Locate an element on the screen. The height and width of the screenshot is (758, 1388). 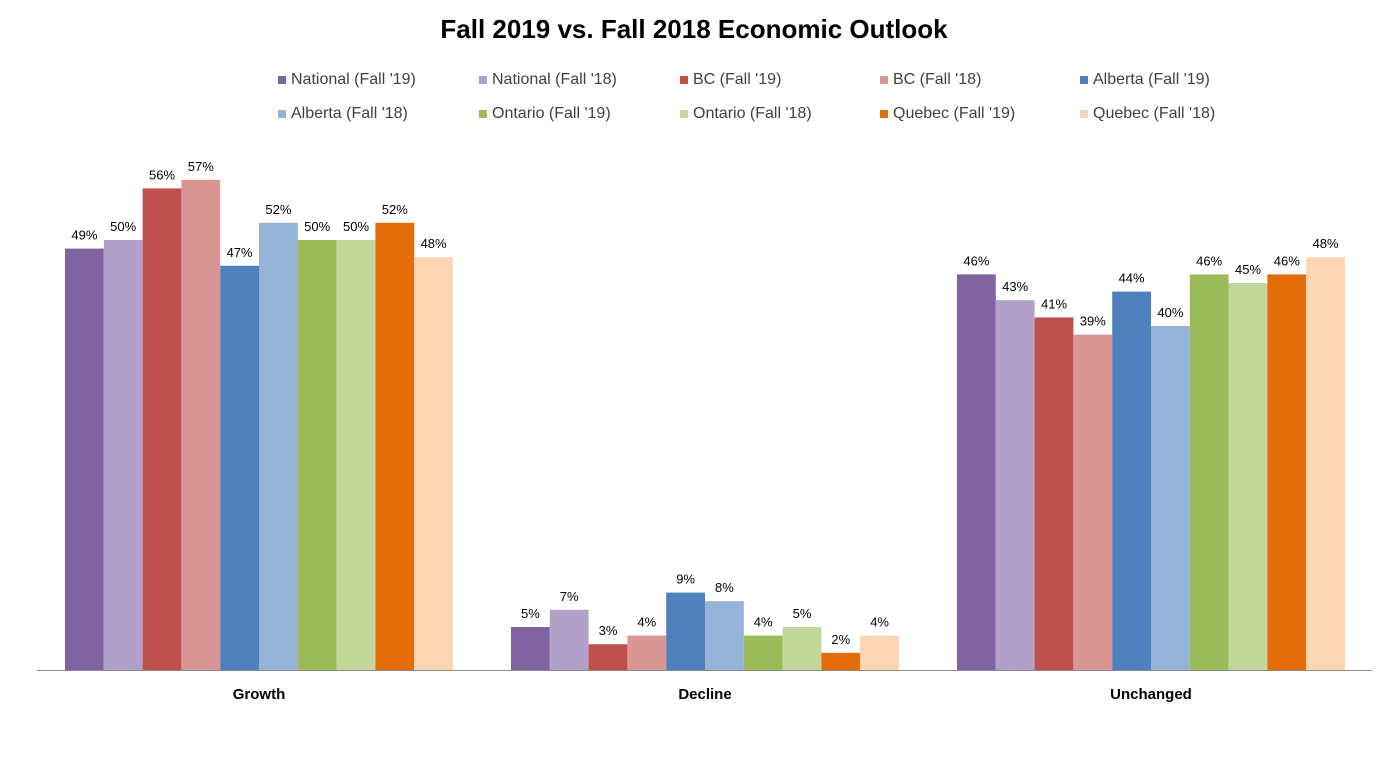
legend-label: BC (Fall '18) is located at coordinates (937, 79).